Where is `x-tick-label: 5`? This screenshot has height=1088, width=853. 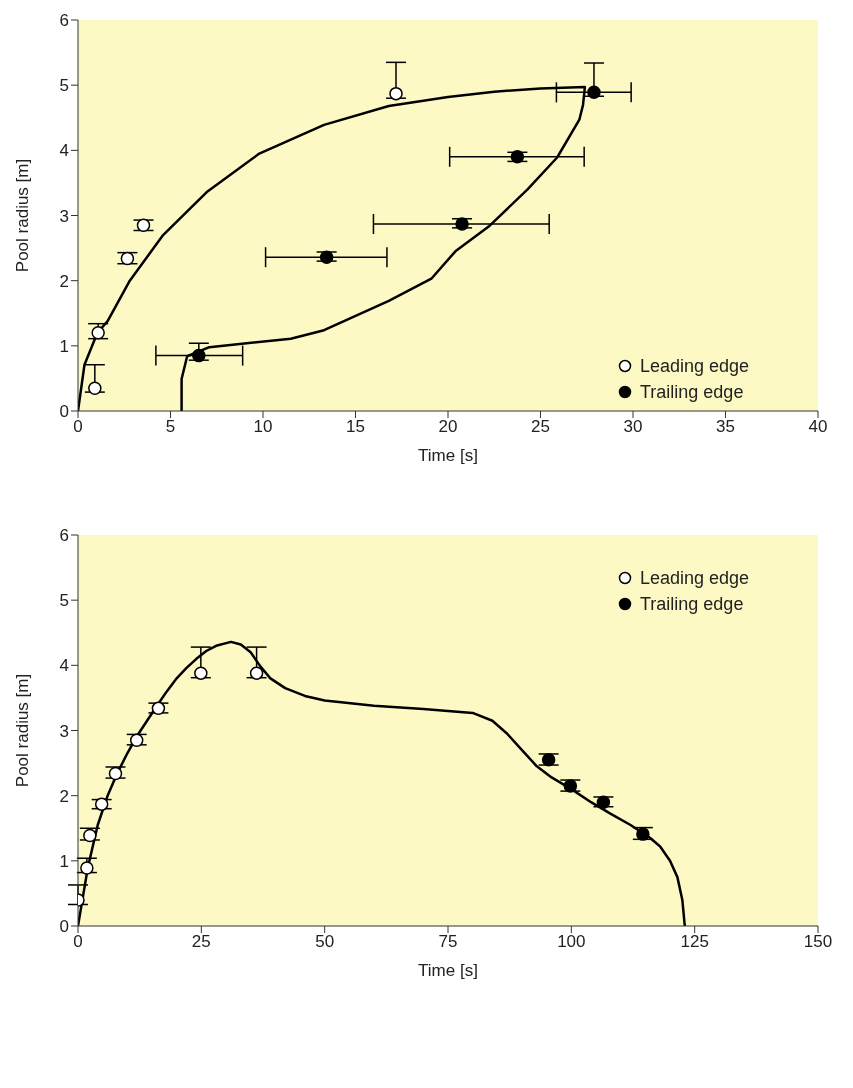 x-tick-label: 5 is located at coordinates (170, 427).